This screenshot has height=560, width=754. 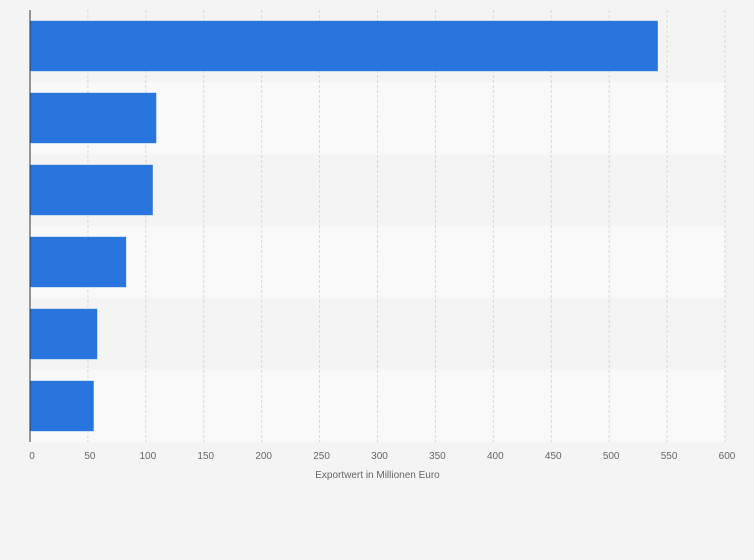 What do you see at coordinates (727, 456) in the screenshot?
I see `x-tick-label: 600` at bounding box center [727, 456].